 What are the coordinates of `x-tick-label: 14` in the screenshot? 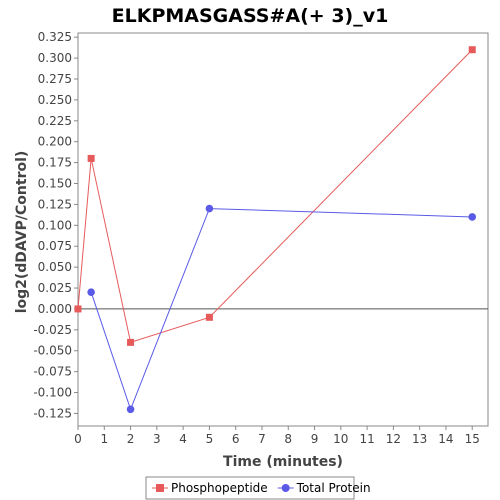 It's located at (445, 439).